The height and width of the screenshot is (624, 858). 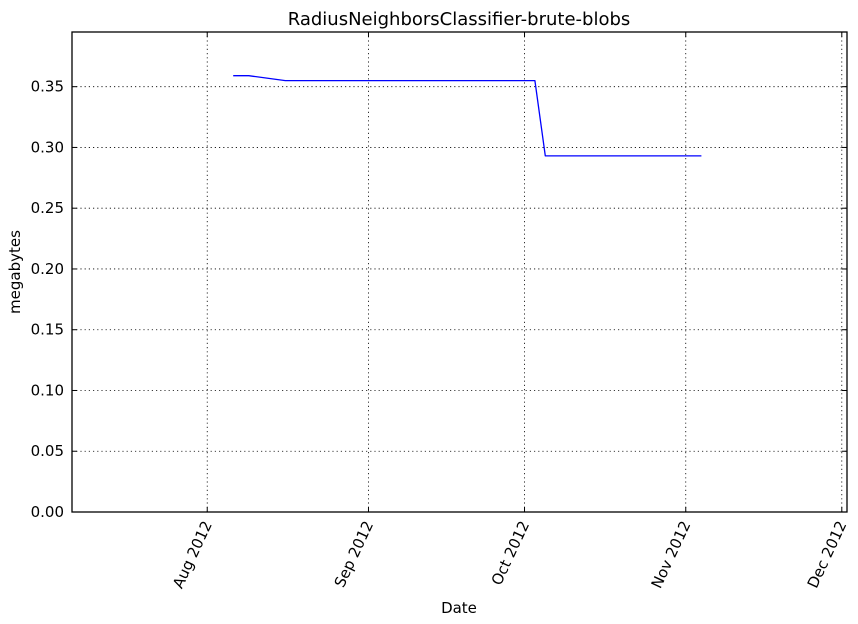 I want to click on y-tick-label: 0.10, so click(x=47, y=390).